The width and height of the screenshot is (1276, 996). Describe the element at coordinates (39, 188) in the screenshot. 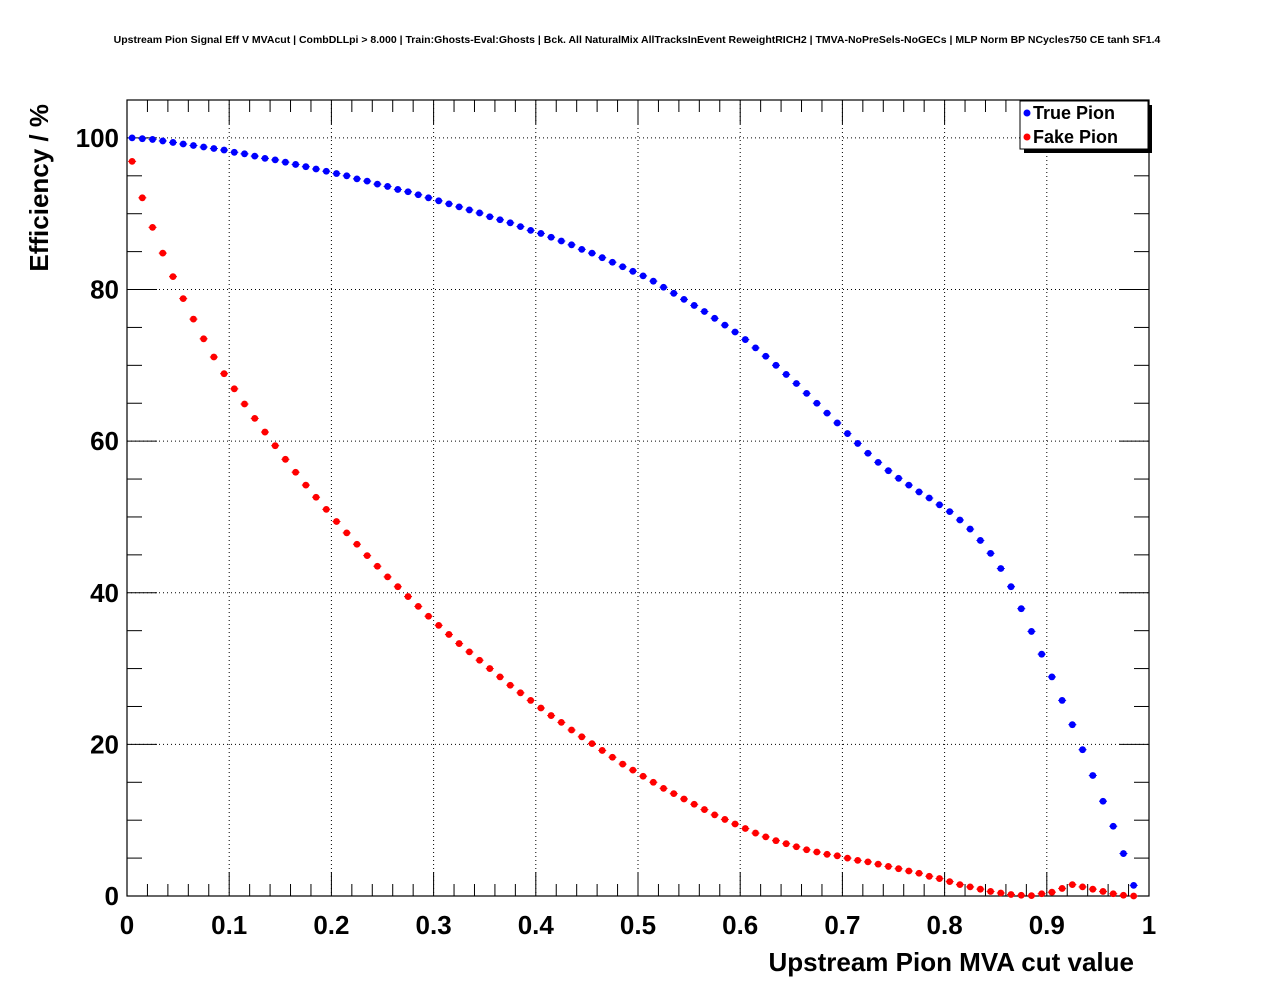

I see `y-axis-title: Efficiency / %` at that location.